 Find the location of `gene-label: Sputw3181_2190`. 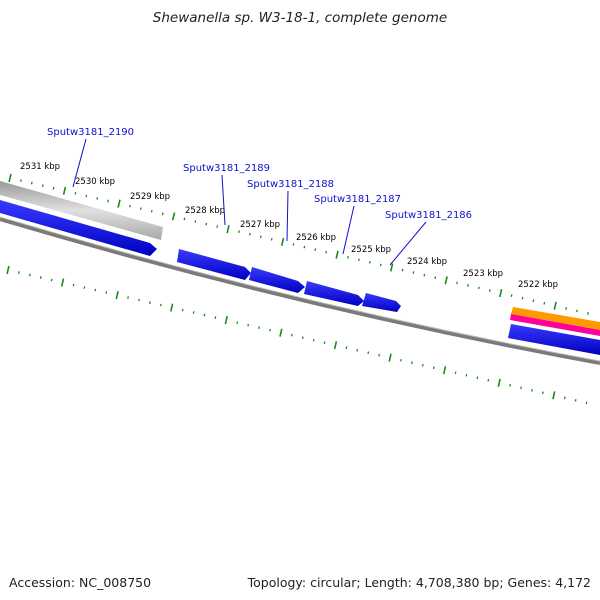

gene-label: Sputw3181_2190 is located at coordinates (90, 132).